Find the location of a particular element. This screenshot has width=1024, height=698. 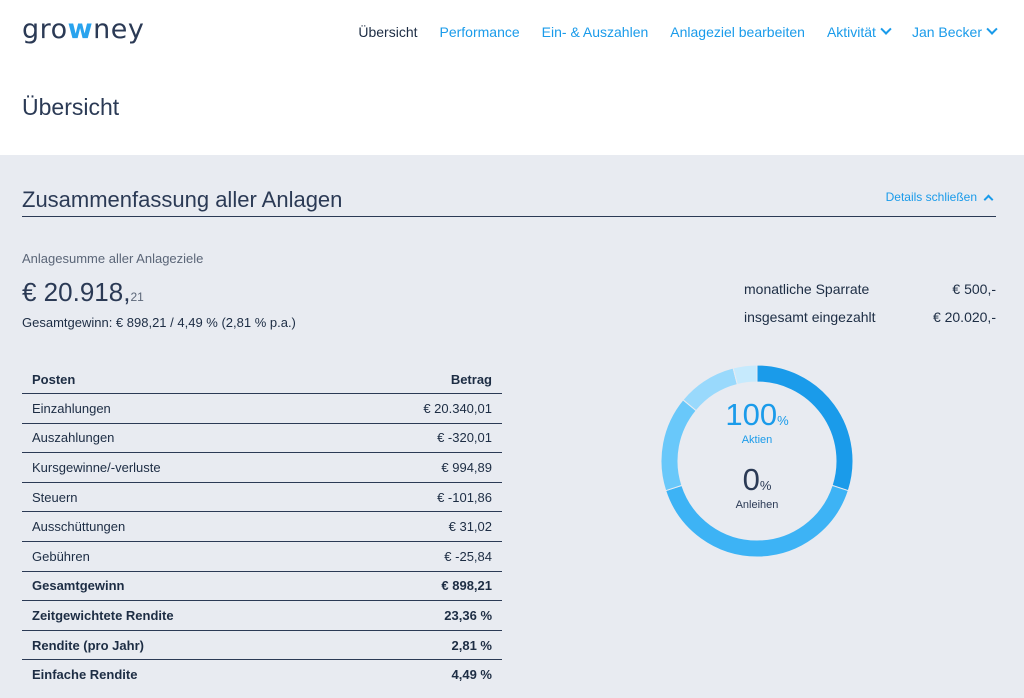

total-sum-main: € 20.918, is located at coordinates (76, 292).